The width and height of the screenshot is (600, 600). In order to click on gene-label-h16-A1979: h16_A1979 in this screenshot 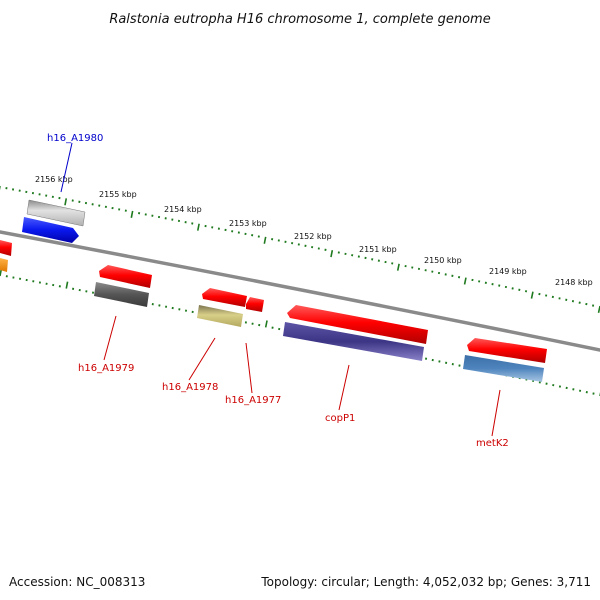, I will do `click(106, 368)`.